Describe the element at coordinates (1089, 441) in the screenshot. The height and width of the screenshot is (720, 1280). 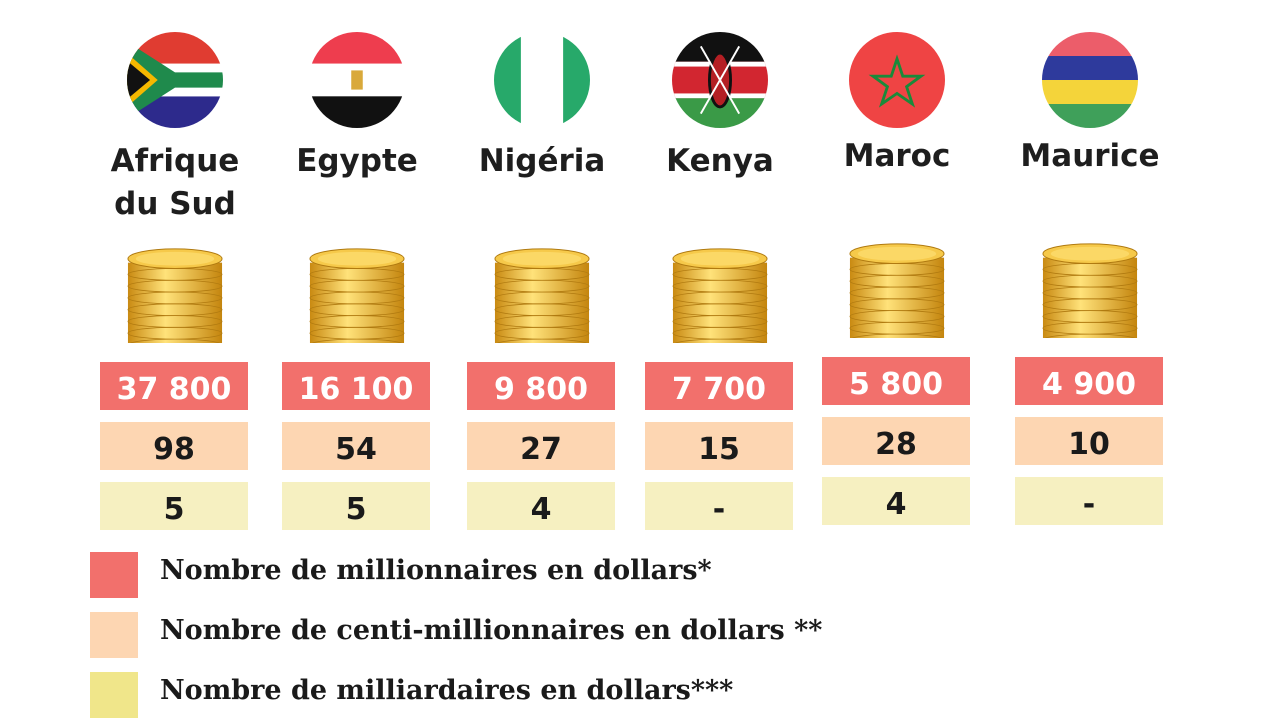
I see `centi-millionaires-value: 10` at that location.